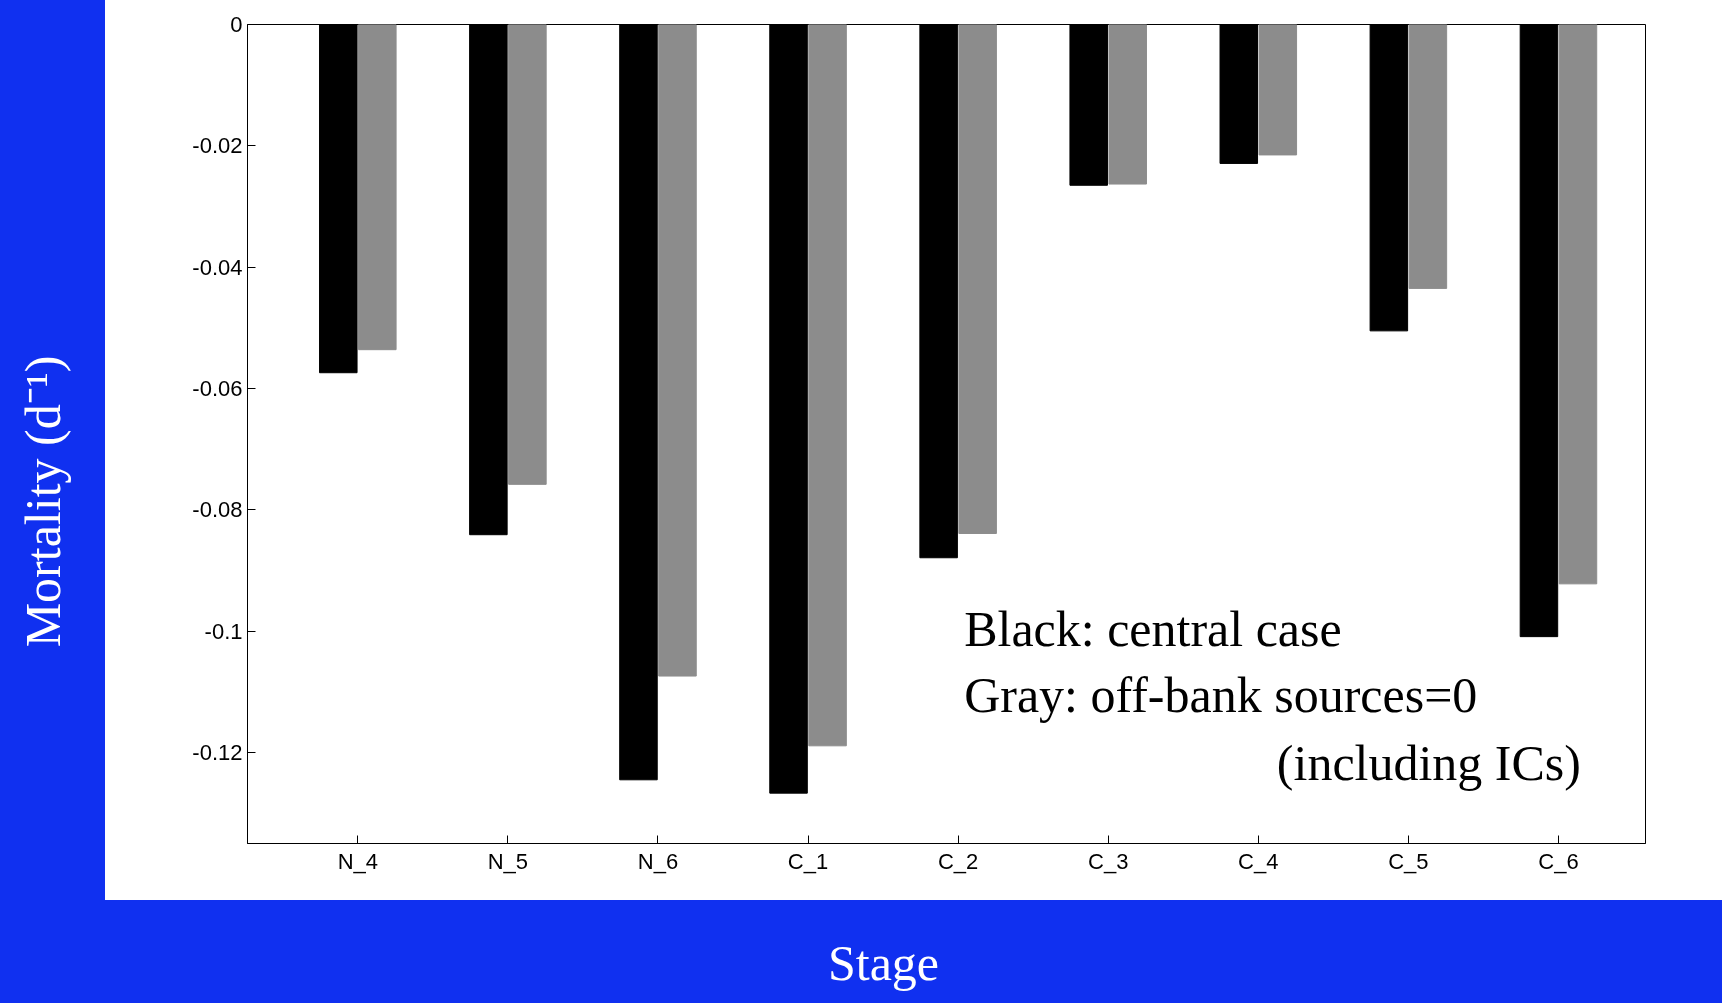 The width and height of the screenshot is (1722, 1003). Describe the element at coordinates (658, 861) in the screenshot. I see `x-tick-label: N_6` at that location.